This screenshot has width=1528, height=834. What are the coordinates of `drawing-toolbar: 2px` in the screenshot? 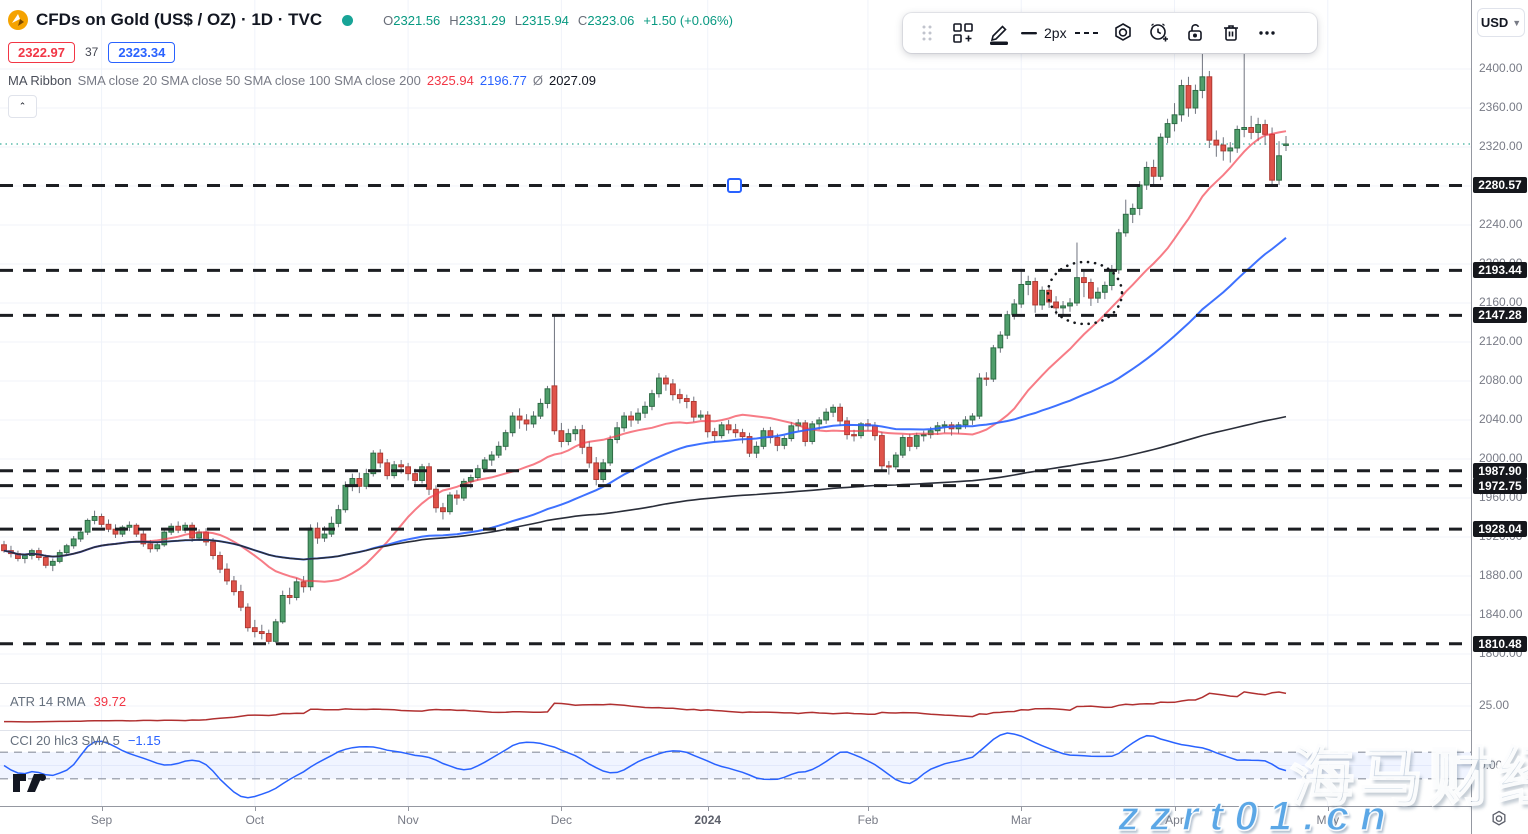 It's located at (1110, 33).